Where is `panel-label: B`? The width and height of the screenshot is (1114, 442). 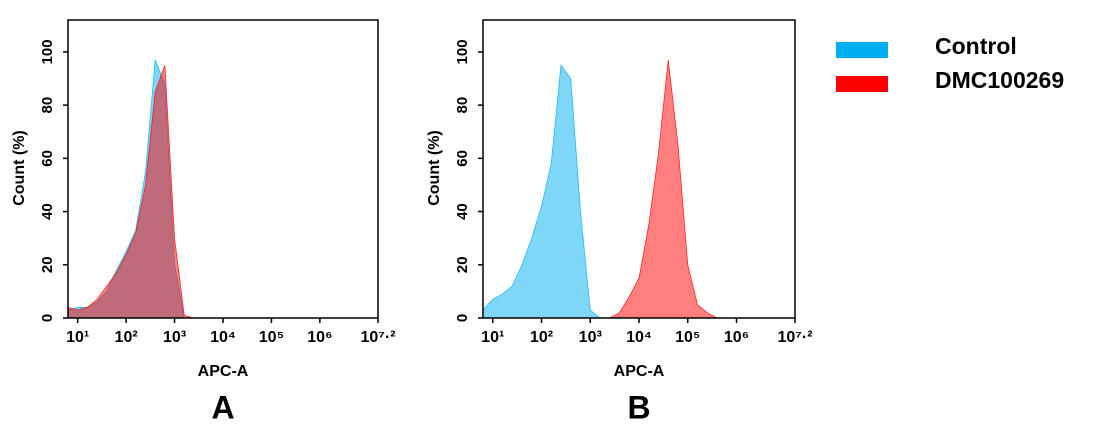
panel-label: B is located at coordinates (638, 407).